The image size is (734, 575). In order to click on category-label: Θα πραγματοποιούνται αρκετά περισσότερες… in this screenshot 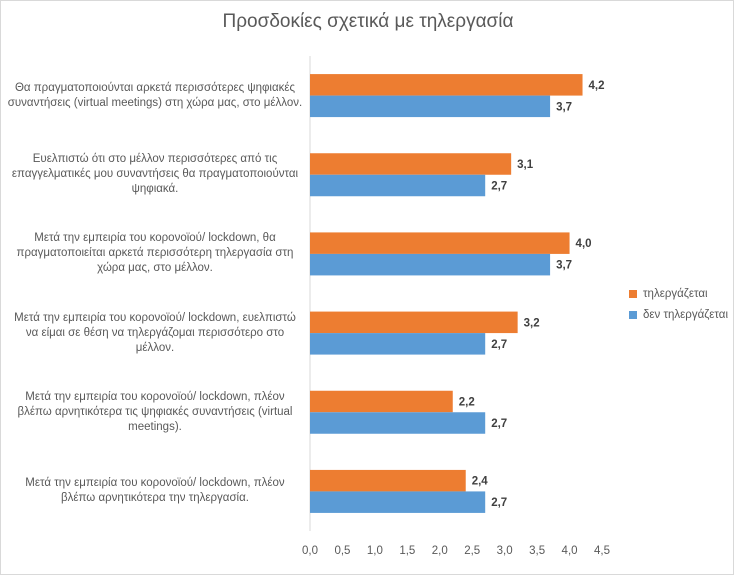, I will do `click(155, 95)`.